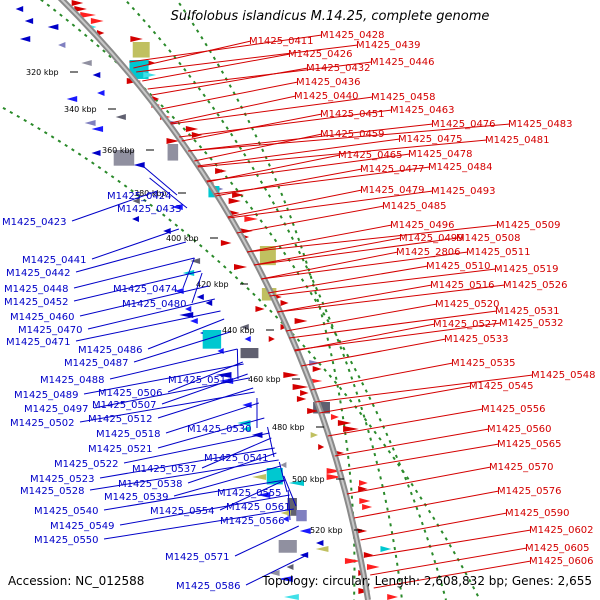  What do you see at coordinates (483, 363) in the screenshot?
I see `forward-gene-label: M1425_0535` at bounding box center [483, 363].